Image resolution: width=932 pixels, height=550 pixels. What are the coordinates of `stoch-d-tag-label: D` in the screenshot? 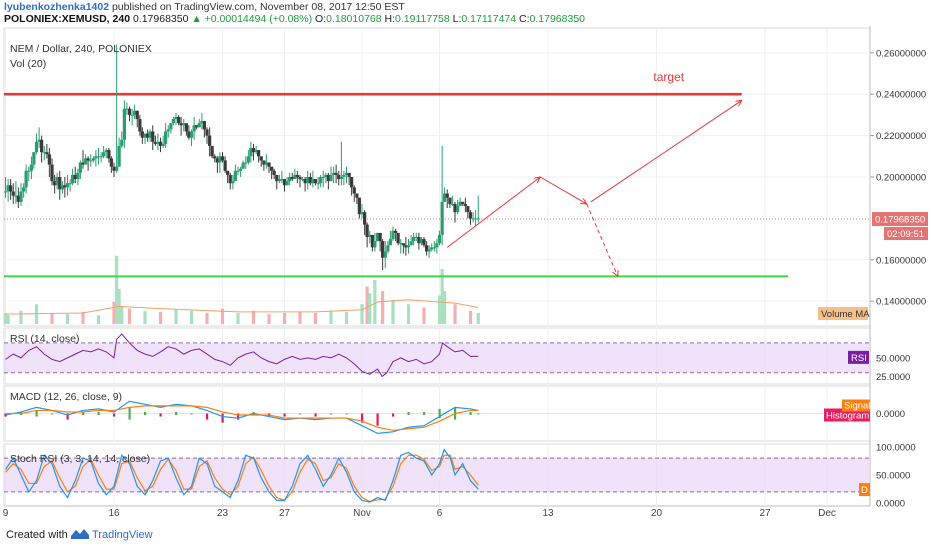 It's located at (864, 490).